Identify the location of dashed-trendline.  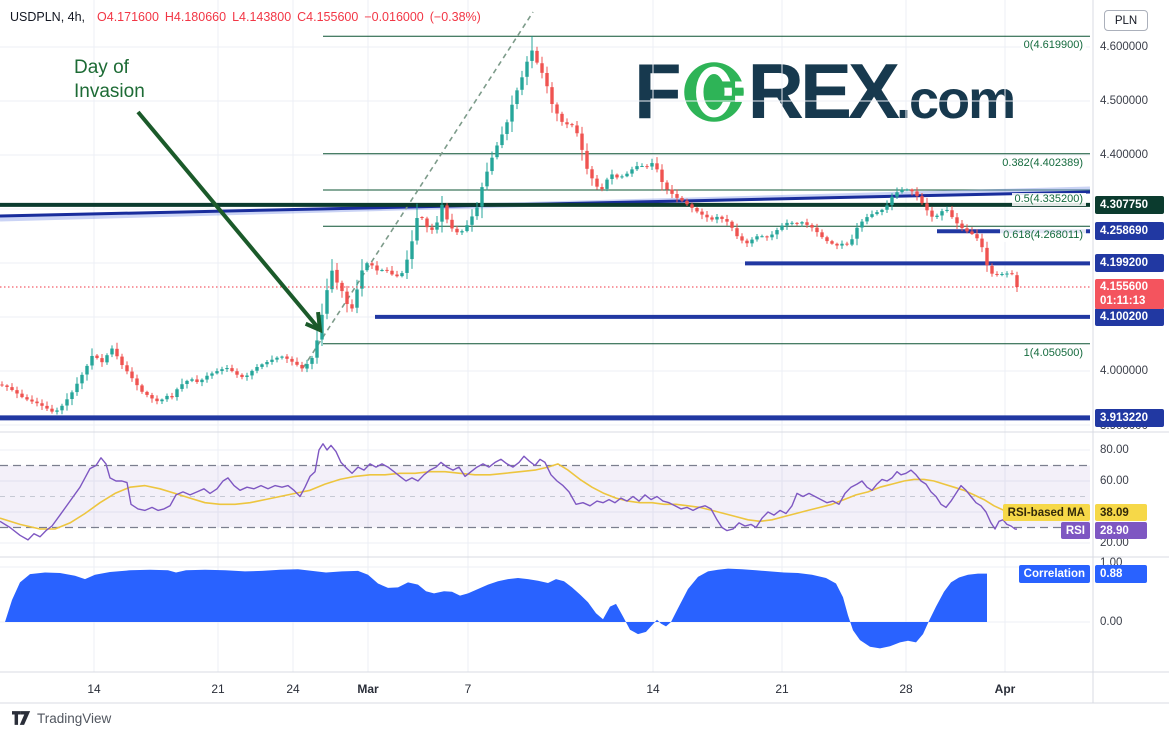
(418, 190).